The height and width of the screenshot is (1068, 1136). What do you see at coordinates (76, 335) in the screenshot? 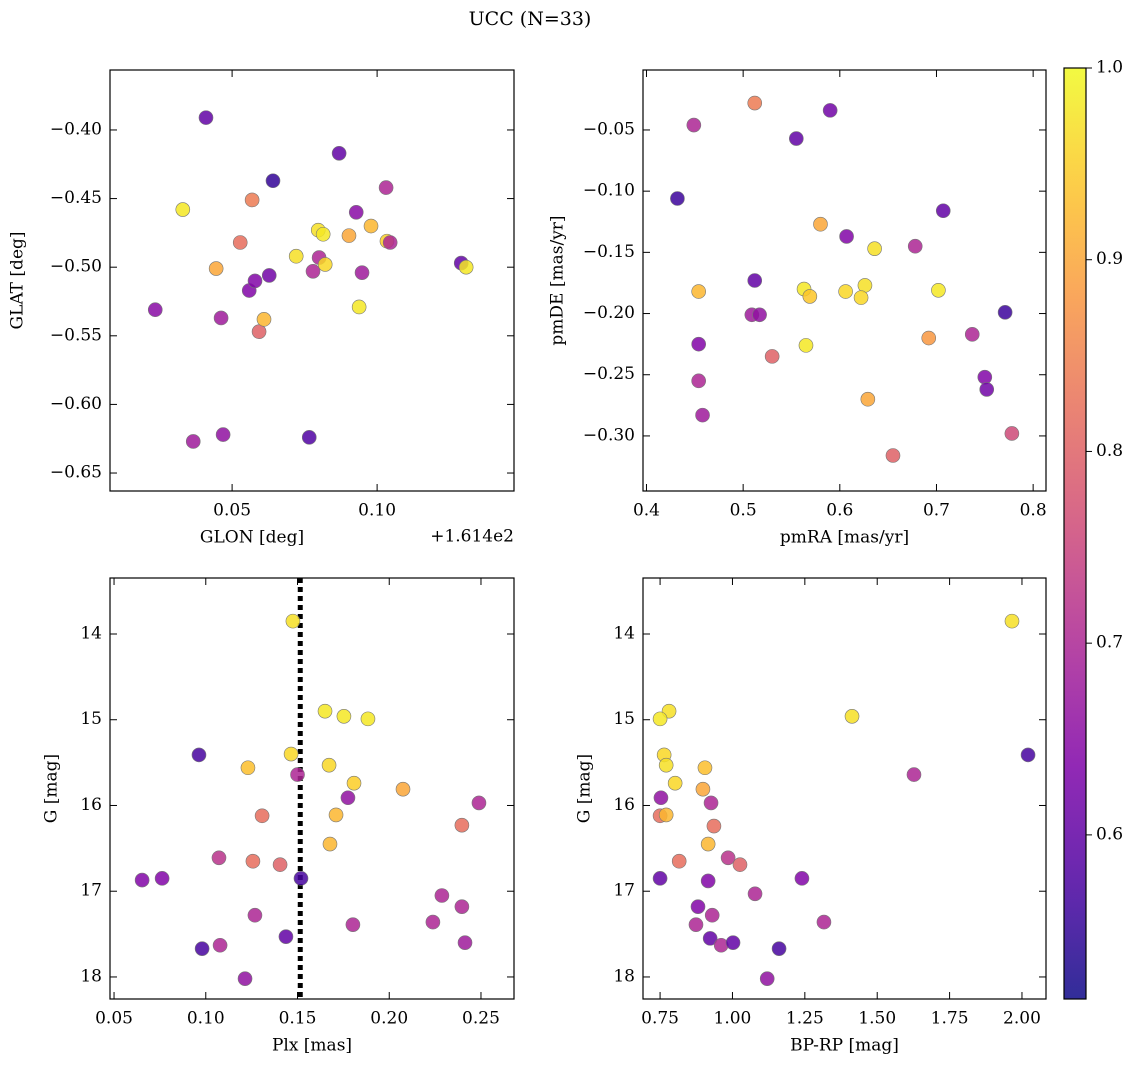
I see `y-tick-label: −0.55` at bounding box center [76, 335].